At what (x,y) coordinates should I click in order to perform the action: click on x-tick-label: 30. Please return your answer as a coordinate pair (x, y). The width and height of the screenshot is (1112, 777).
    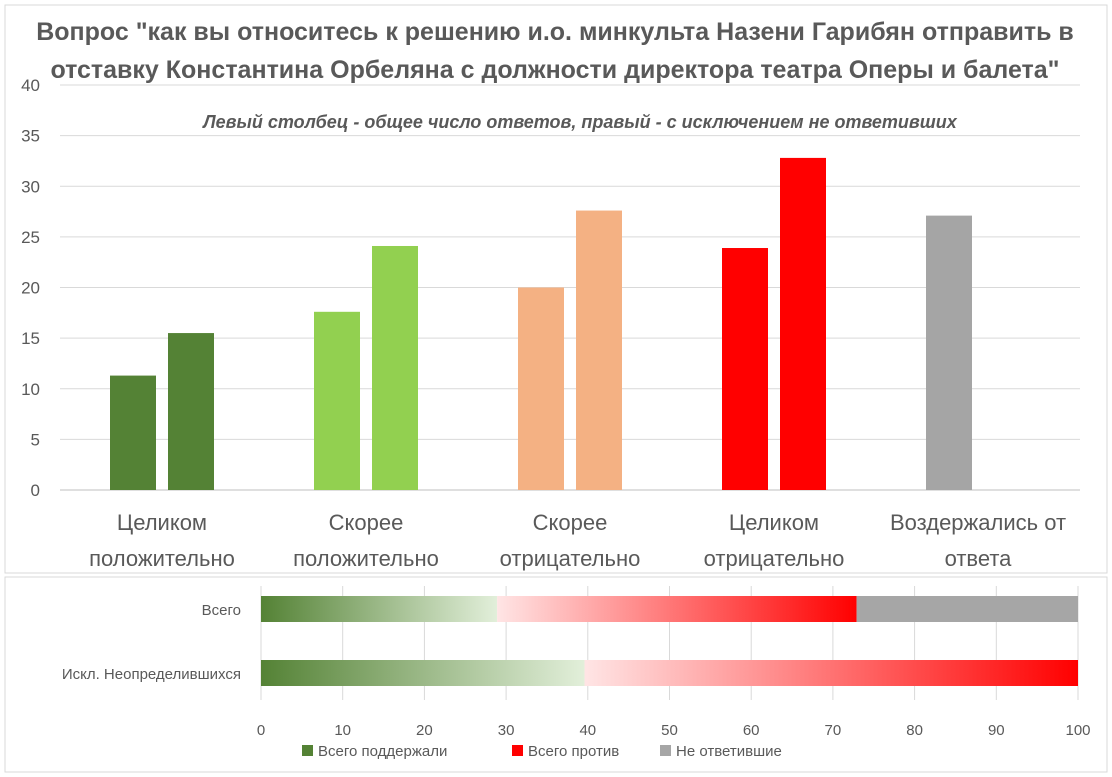
    Looking at the image, I should click on (506, 730).